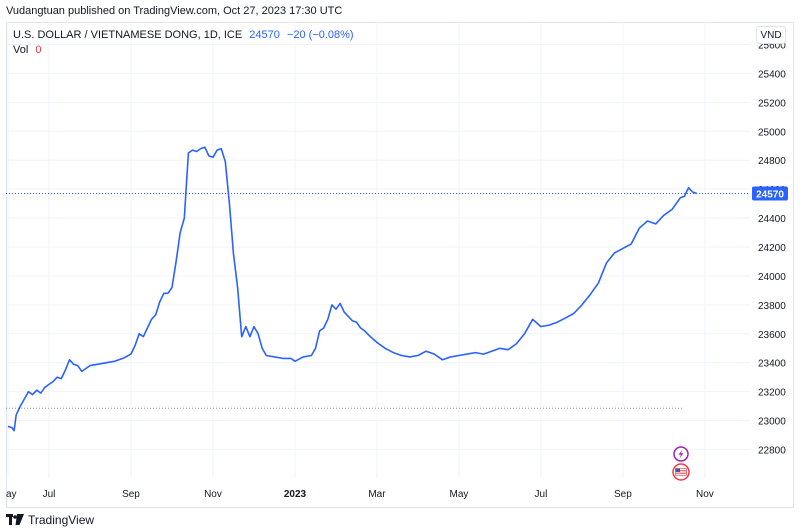  Describe the element at coordinates (128, 35) in the screenshot. I see `symbol-title: U.S. DOLLAR / VIETNAMESE DONG, 1D, ICE` at that location.